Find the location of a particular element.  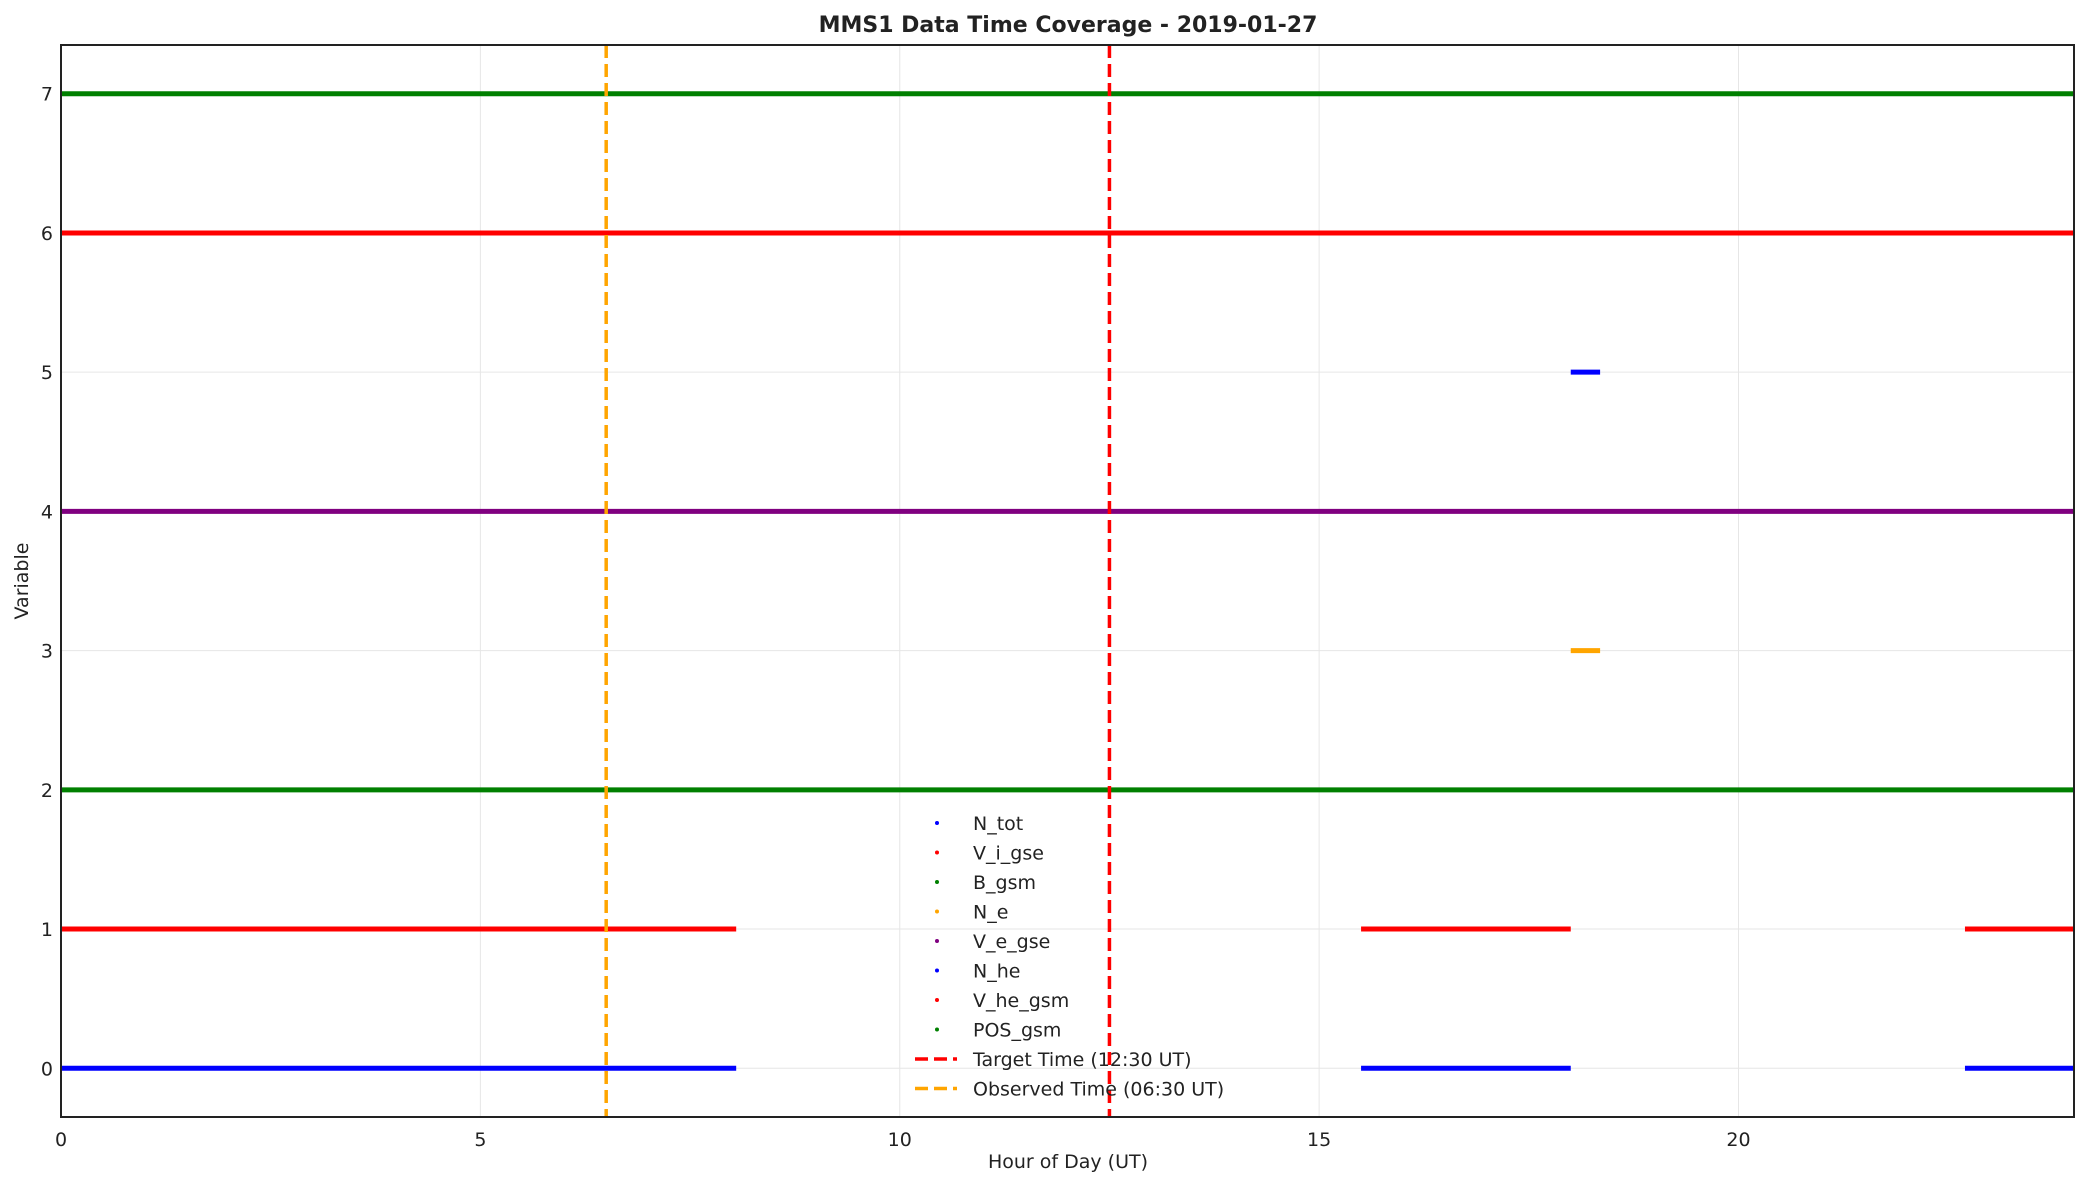

legend-label: V_he_gsm is located at coordinates (1021, 1001).